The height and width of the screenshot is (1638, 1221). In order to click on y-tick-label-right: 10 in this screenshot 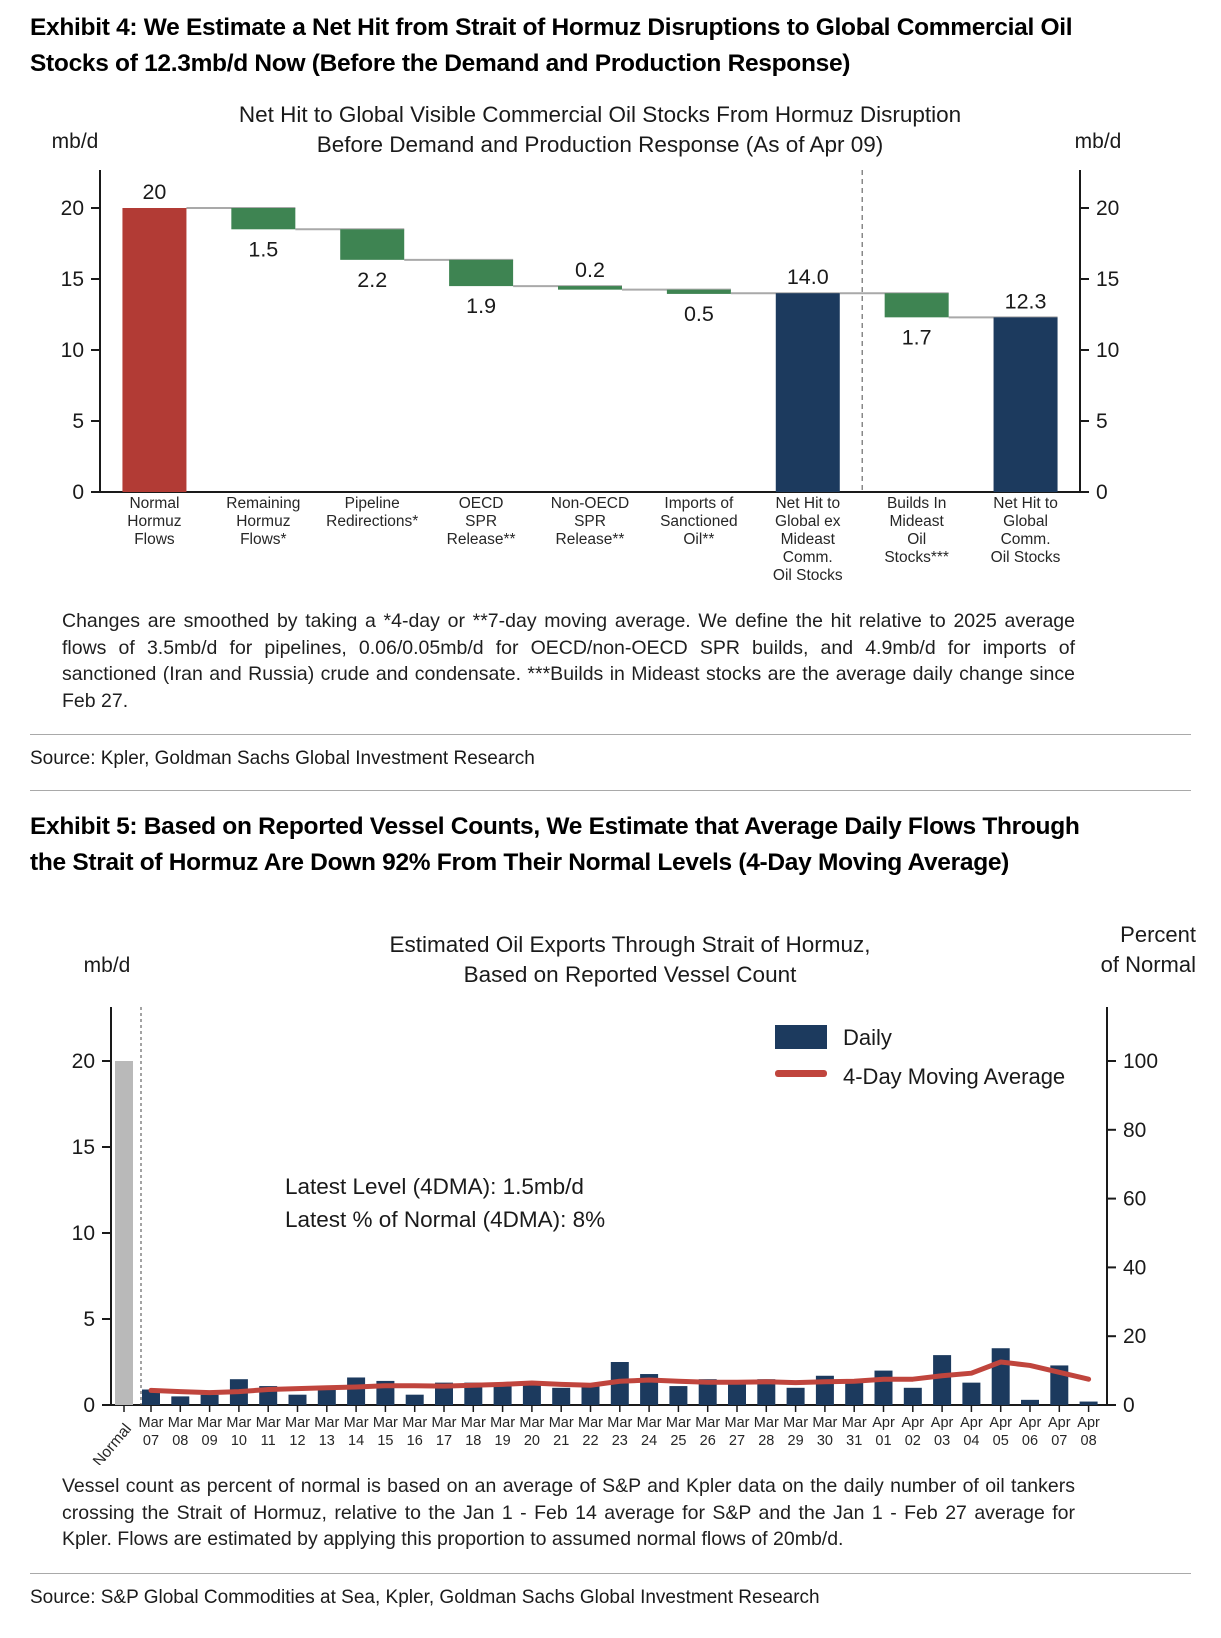, I will do `click(1107, 350)`.